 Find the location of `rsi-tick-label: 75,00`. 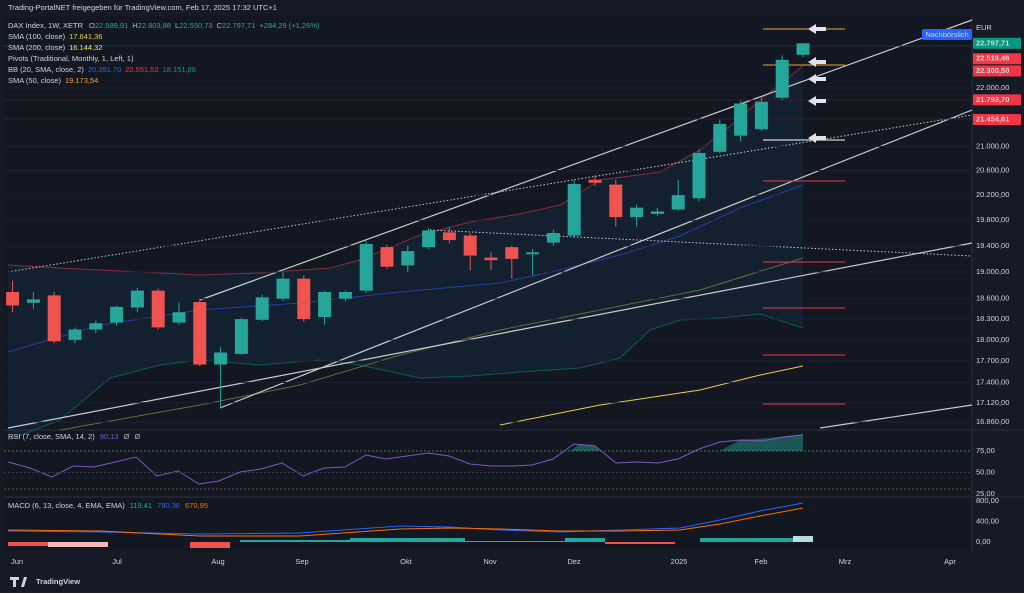

rsi-tick-label: 75,00 is located at coordinates (985, 450).